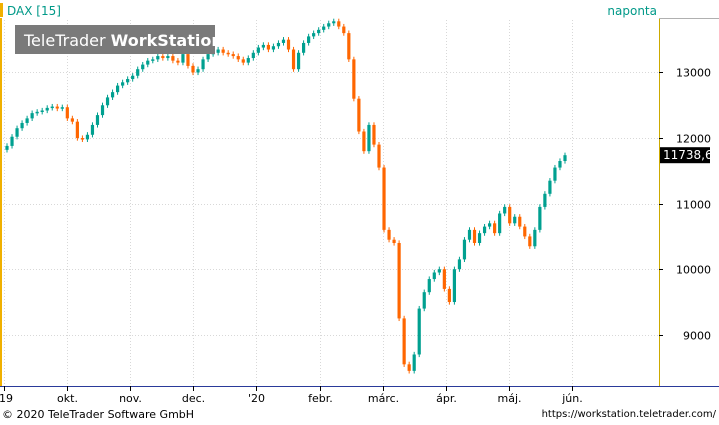 This screenshot has width=719, height=425. I want to click on time-axis: '19 okt. nov. dec. '20 febr. márc. ápr. máj. jún., so click(291, 395).